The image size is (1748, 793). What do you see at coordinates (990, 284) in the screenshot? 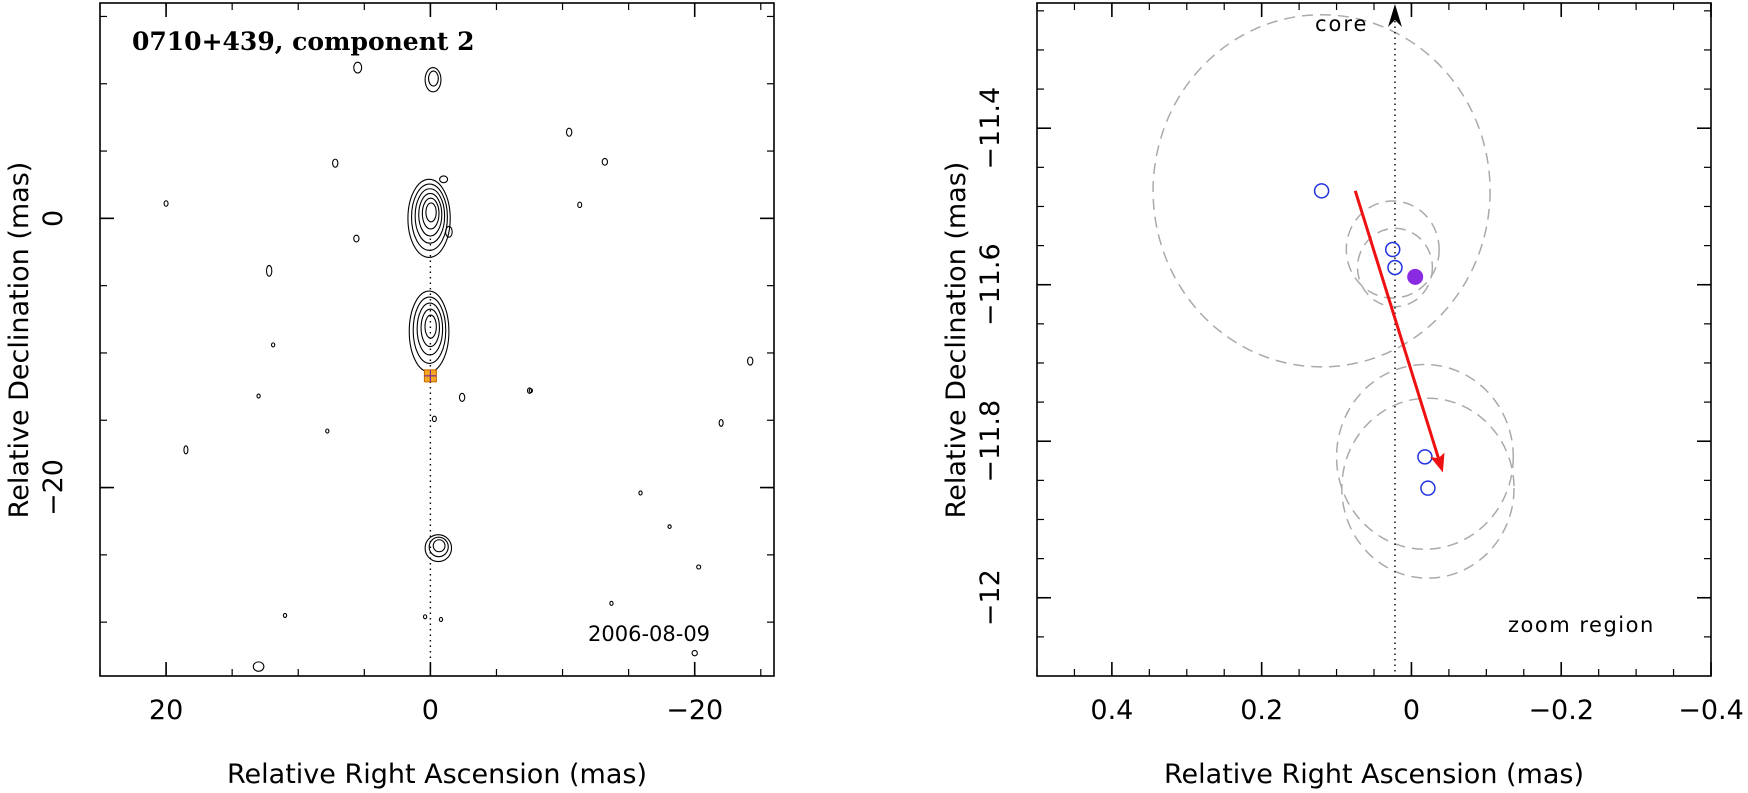
I see `y-tick-label: −11.6` at bounding box center [990, 284].